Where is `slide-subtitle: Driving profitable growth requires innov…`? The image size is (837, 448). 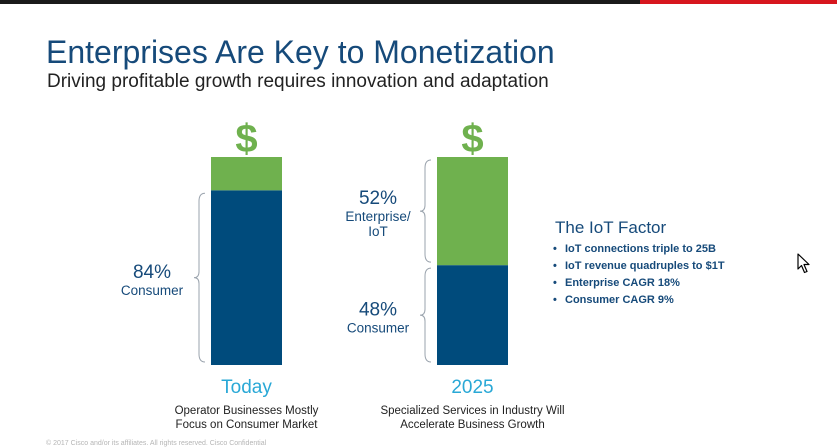 slide-subtitle: Driving profitable growth requires innov… is located at coordinates (298, 81).